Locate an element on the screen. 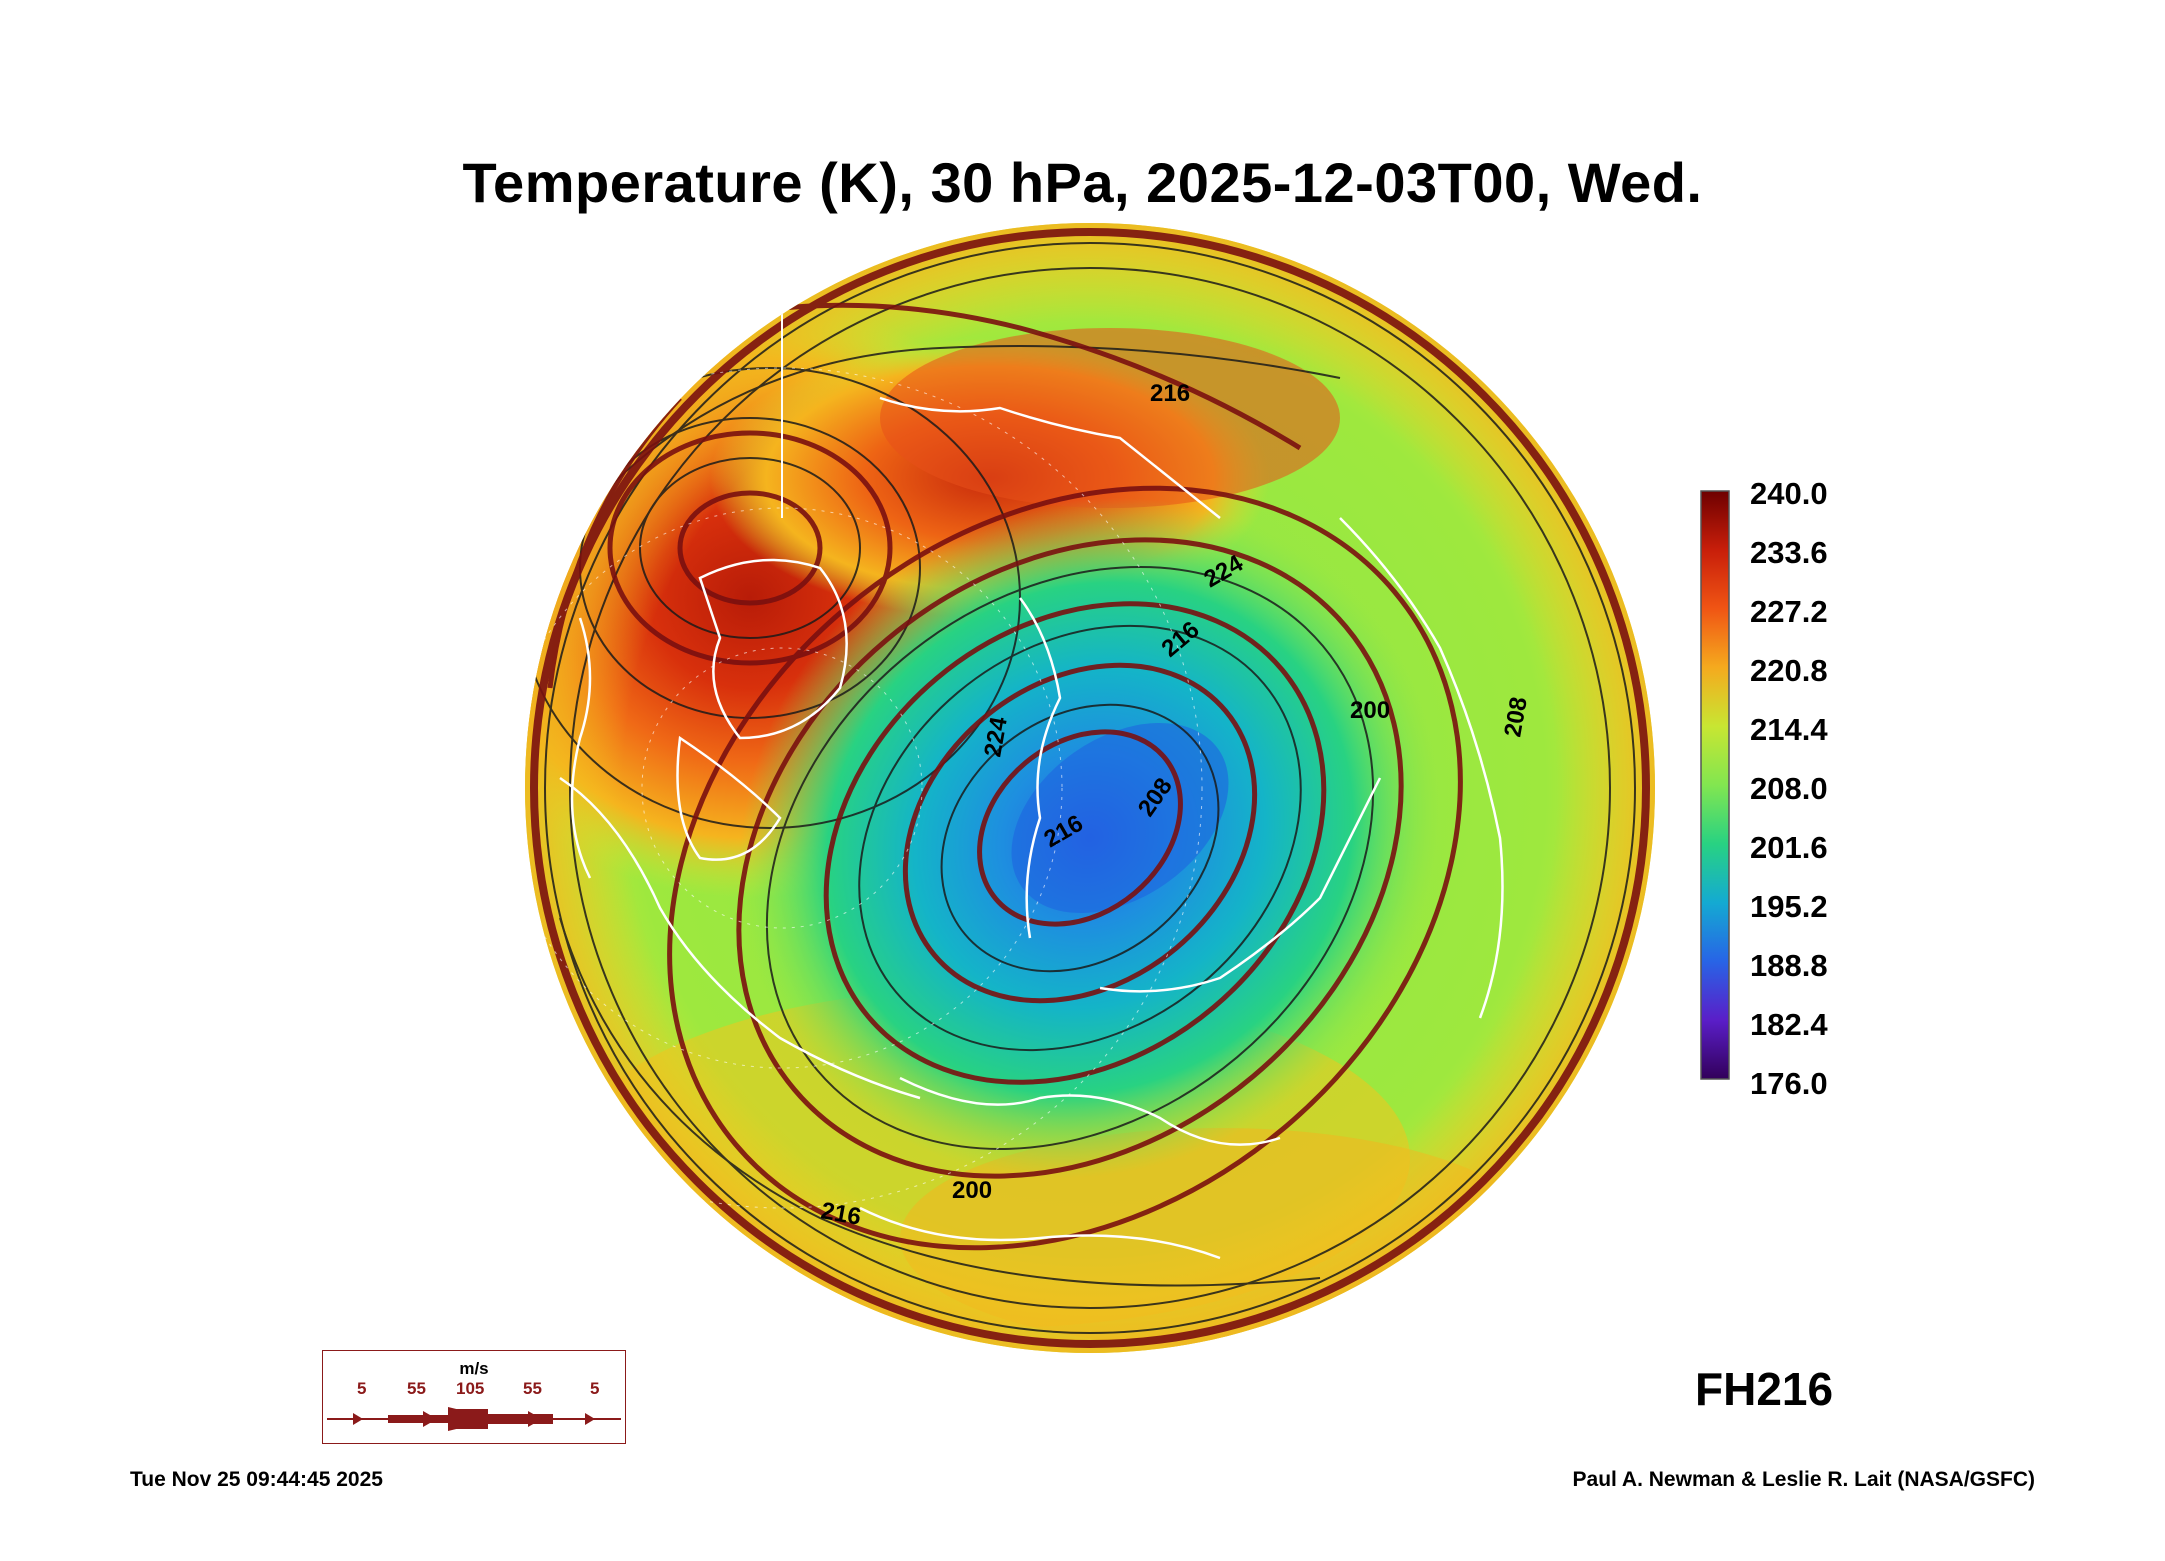 The width and height of the screenshot is (2165, 1561). colorbar-gradient is located at coordinates (1715, 785).